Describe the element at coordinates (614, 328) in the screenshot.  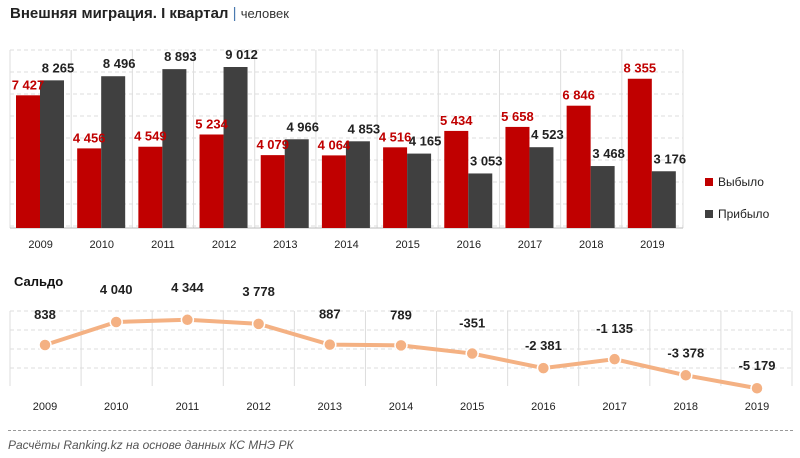
I see `saldo-label: -1 135` at that location.